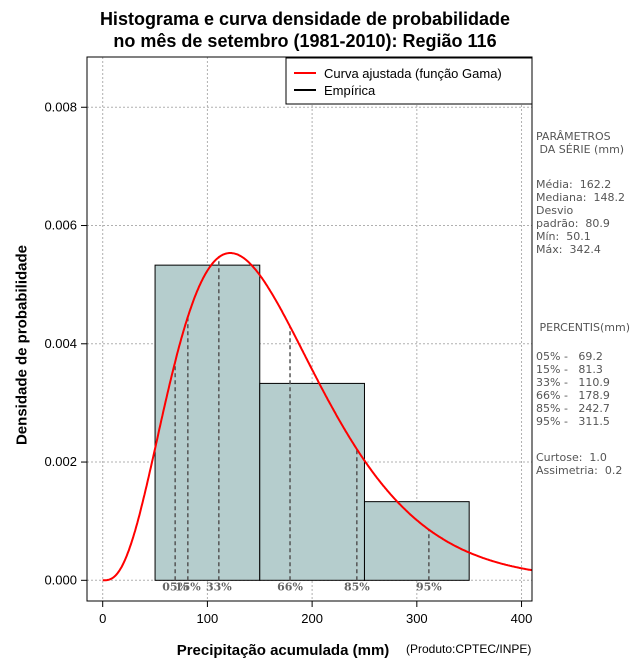 The image size is (640, 660). What do you see at coordinates (312, 618) in the screenshot?
I see `x-tick-label-2: 200` at bounding box center [312, 618].